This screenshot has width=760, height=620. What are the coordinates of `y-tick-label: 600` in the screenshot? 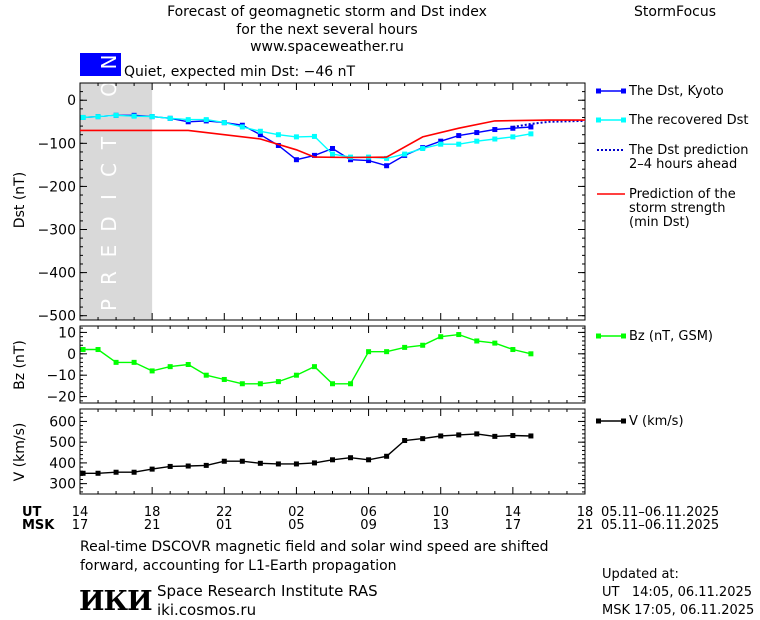 It's located at (62, 422).